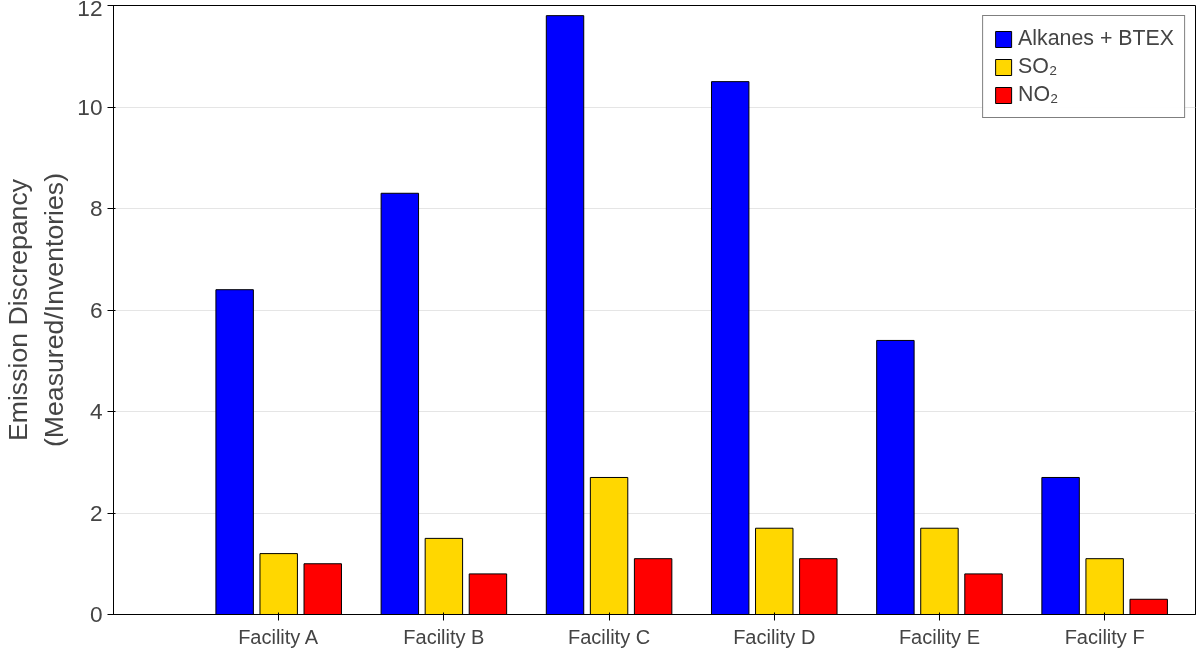  What do you see at coordinates (36, 310) in the screenshot?
I see `y-axis-title: Emission Discrepancy (Measured/Inventories)` at bounding box center [36, 310].